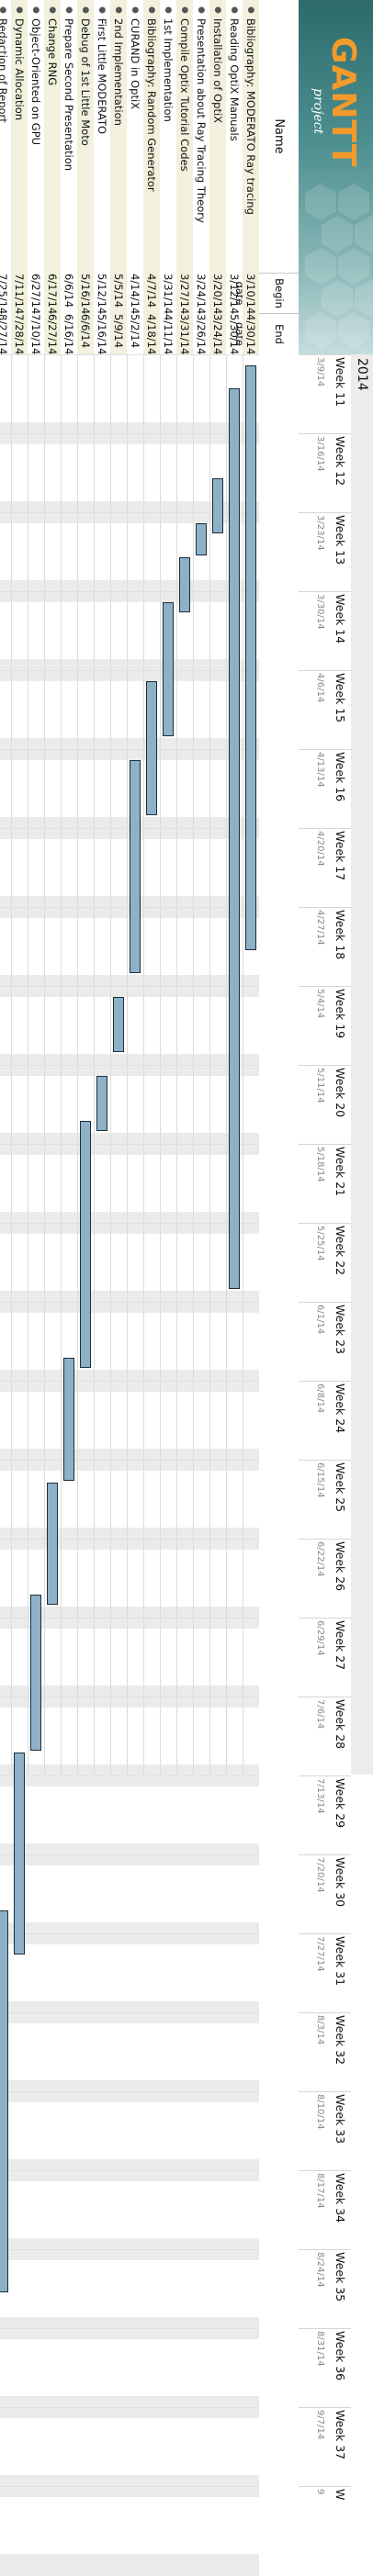  Describe the element at coordinates (340, 1330) in the screenshot. I see `week-label: Week 23` at that location.